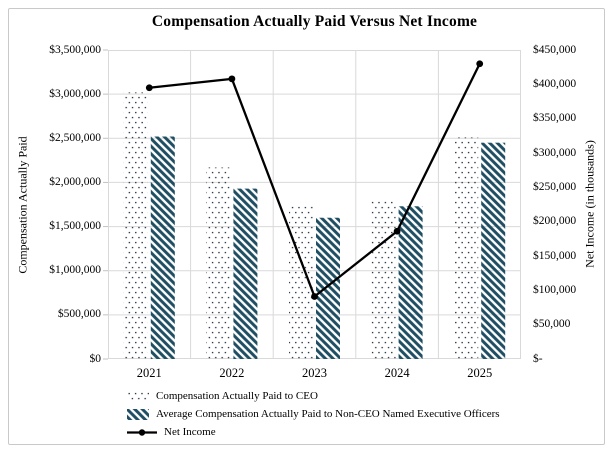 Image resolution: width=608 pixels, height=451 pixels. I want to click on right-axis-tick-label: $50,000, so click(552, 324).